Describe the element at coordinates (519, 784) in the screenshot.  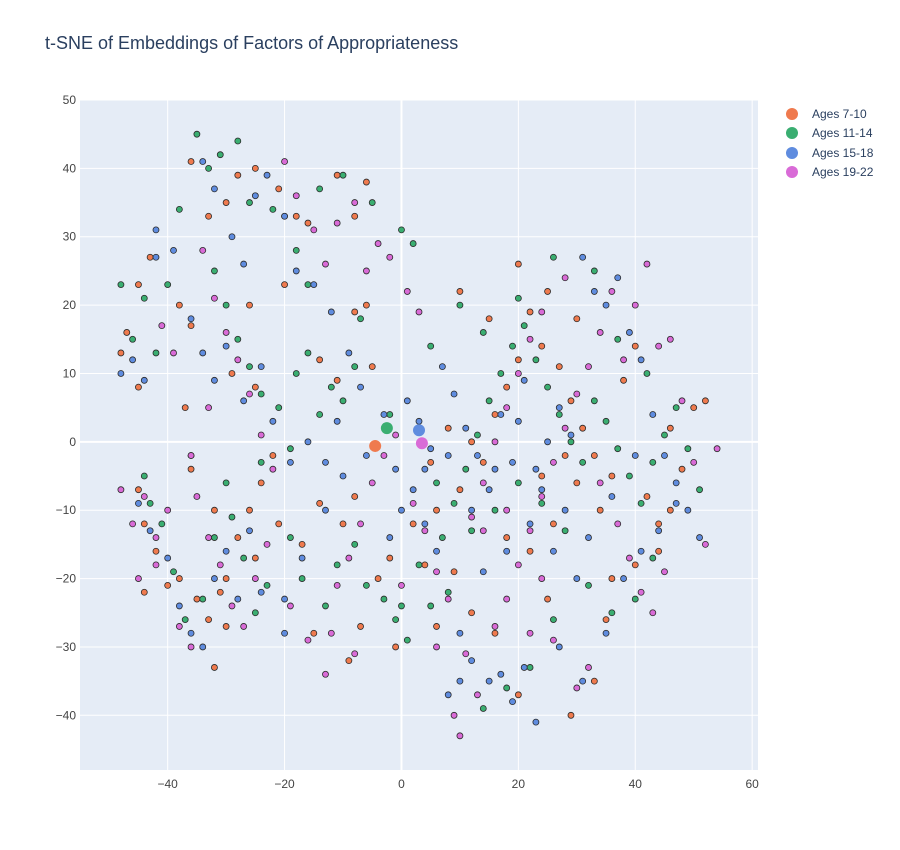
I see `x-tick-label: 20` at that location.